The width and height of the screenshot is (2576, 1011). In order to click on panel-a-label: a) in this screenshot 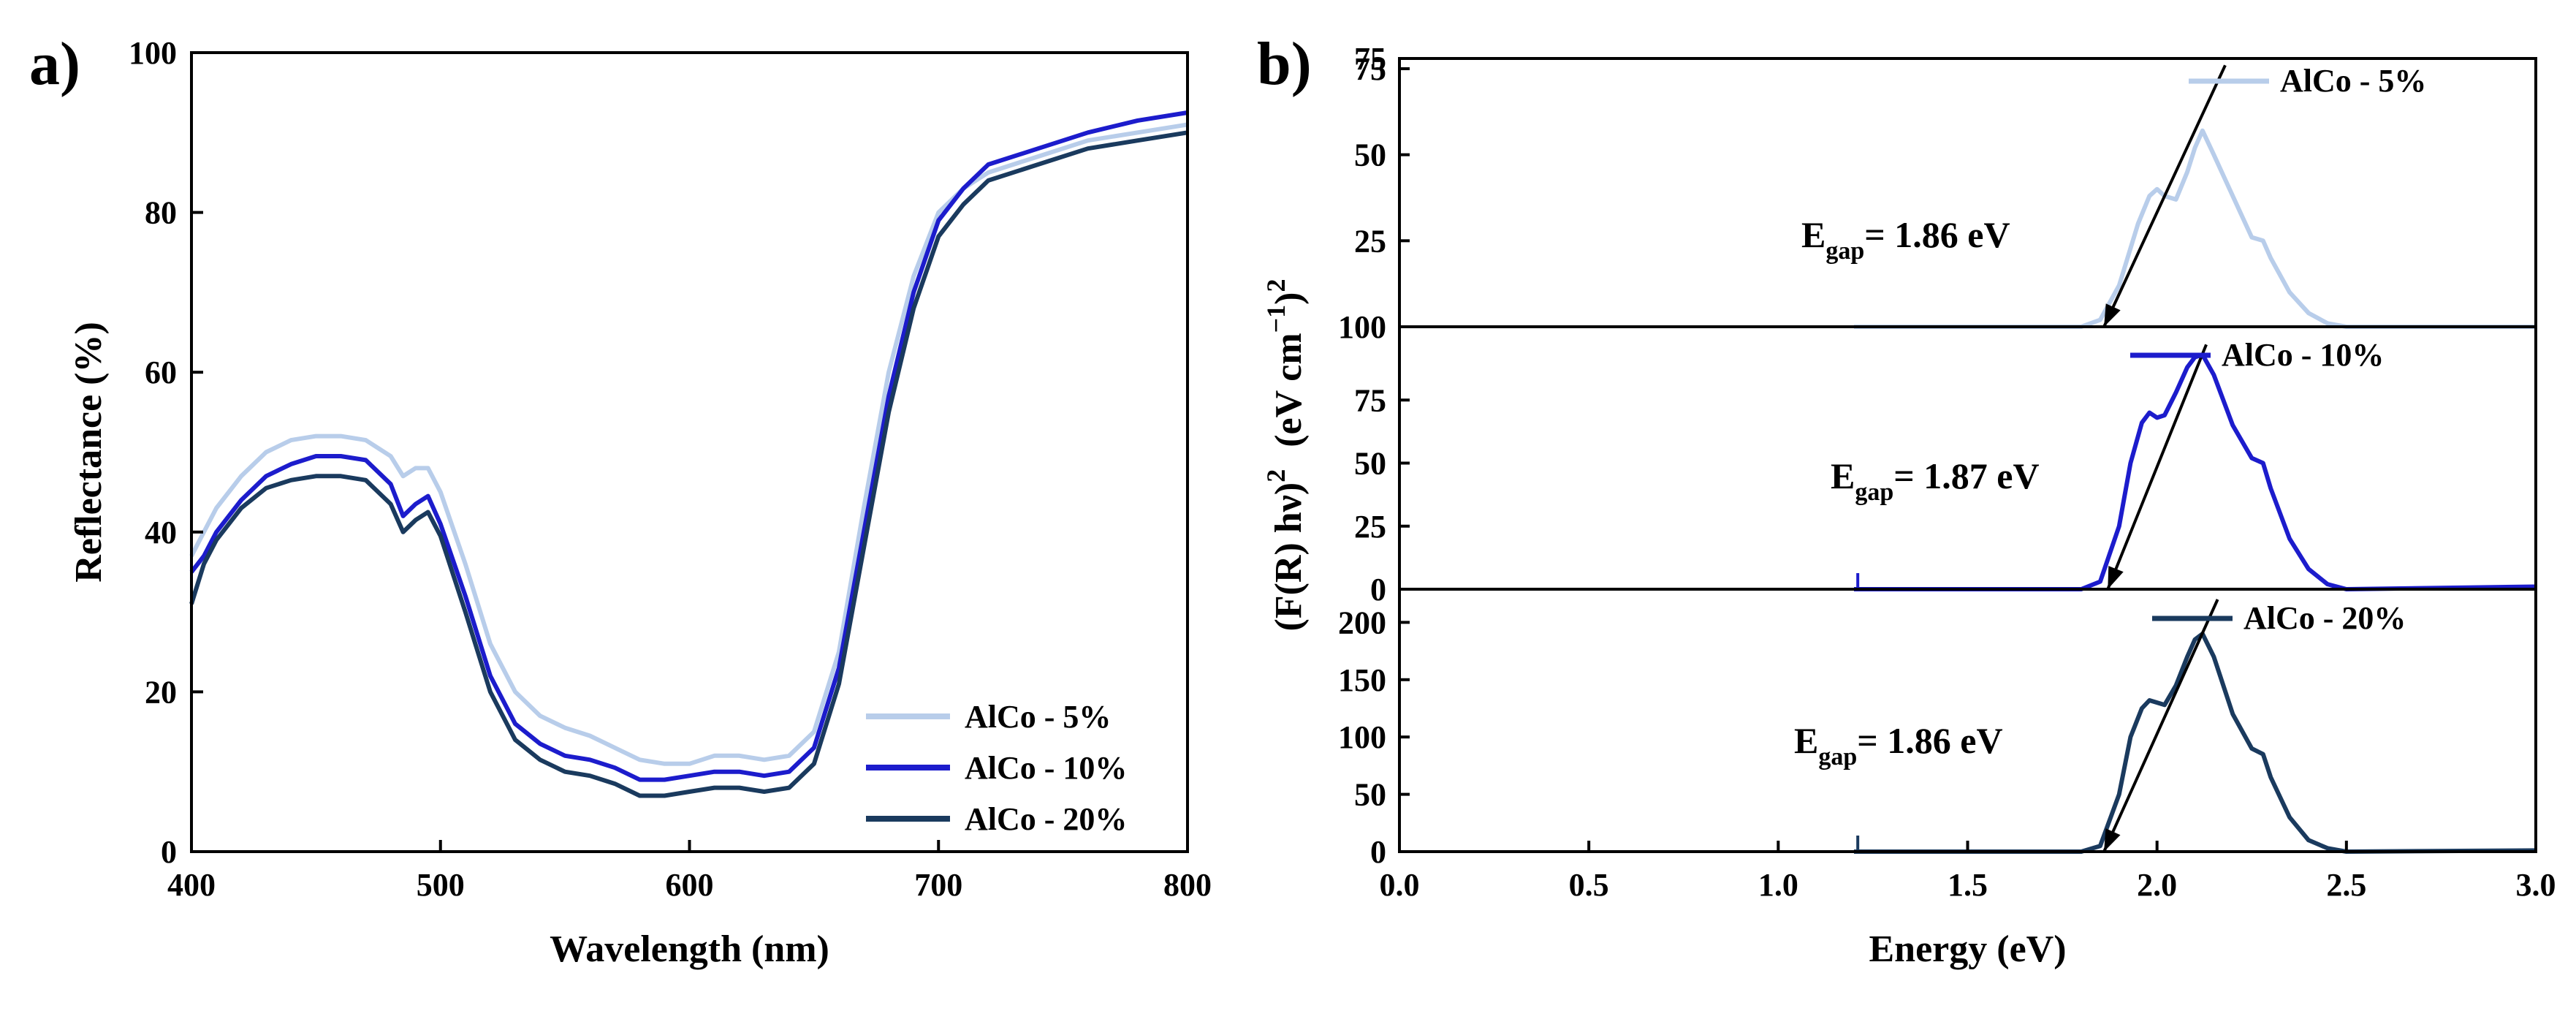, I will do `click(55, 64)`.